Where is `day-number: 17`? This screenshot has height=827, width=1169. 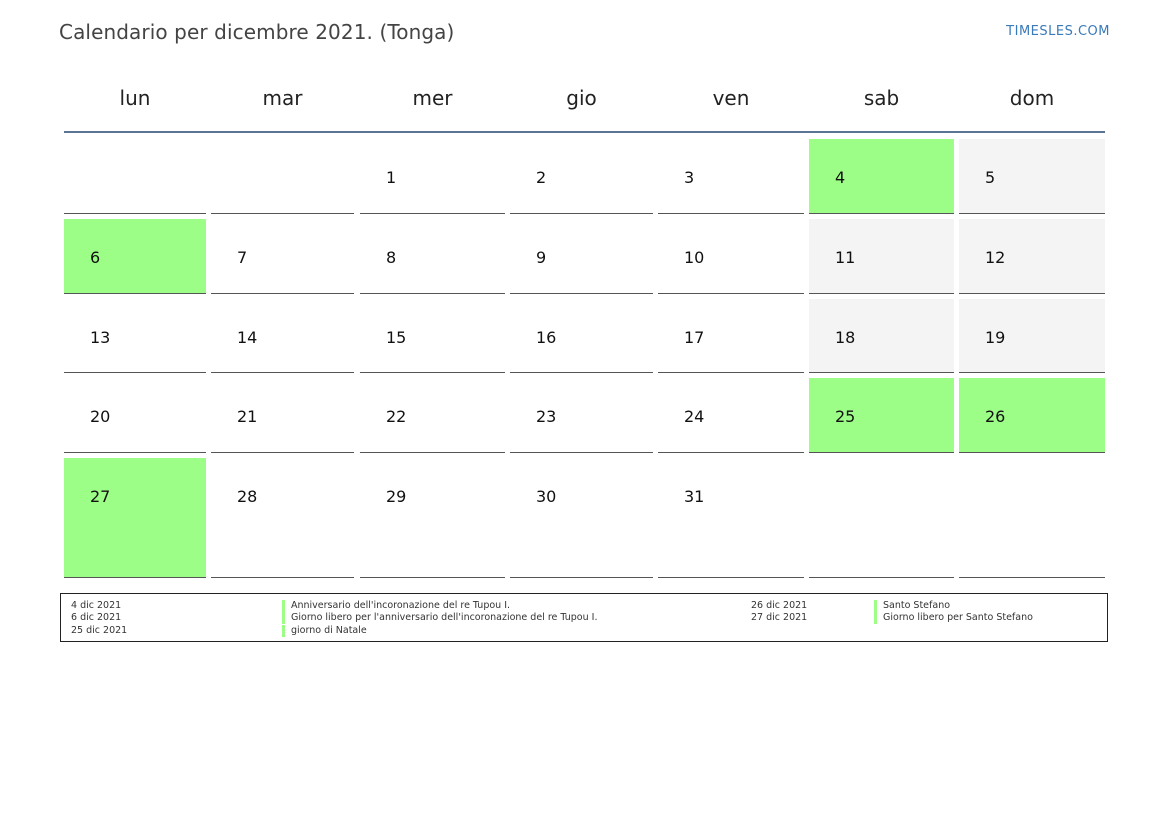
day-number: 17 is located at coordinates (694, 337).